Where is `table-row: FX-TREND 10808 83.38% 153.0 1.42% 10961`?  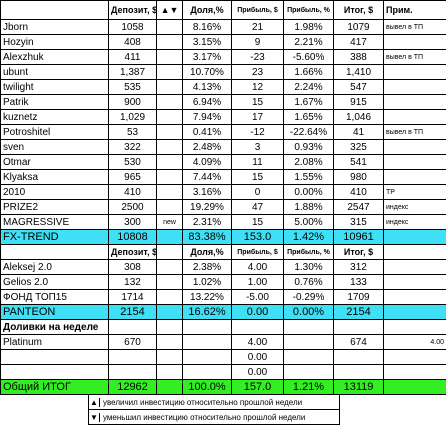
table-row: FX-TREND 10808 83.38% 153.0 1.42% 10961 is located at coordinates (223, 237).